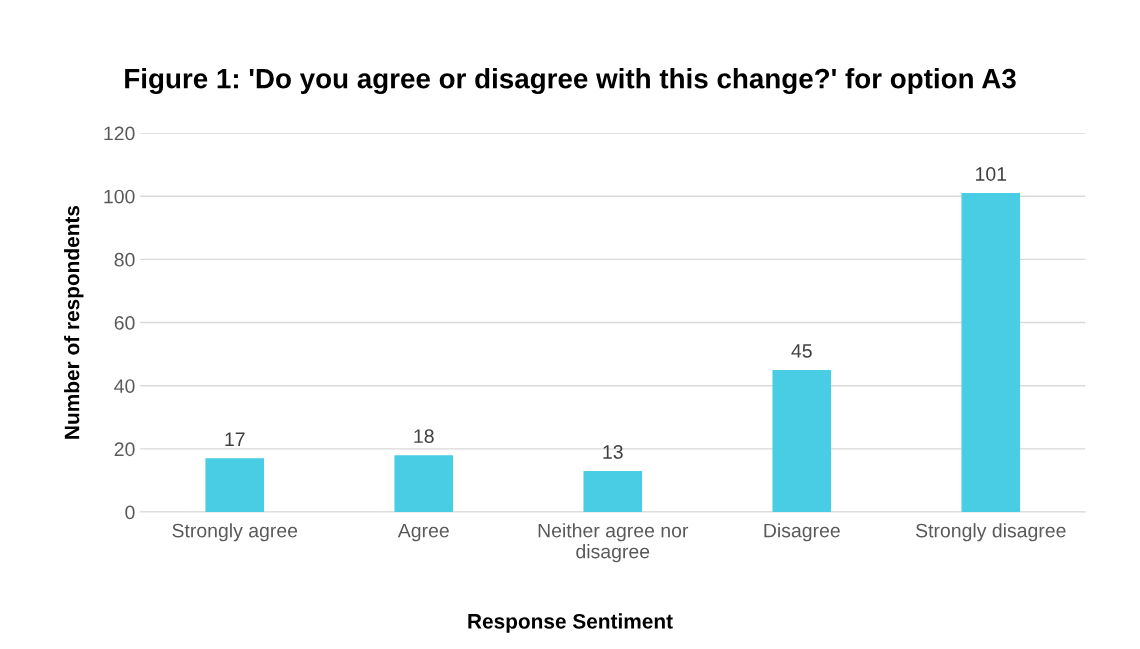  I want to click on y-tick-label: 120, so click(119, 133).